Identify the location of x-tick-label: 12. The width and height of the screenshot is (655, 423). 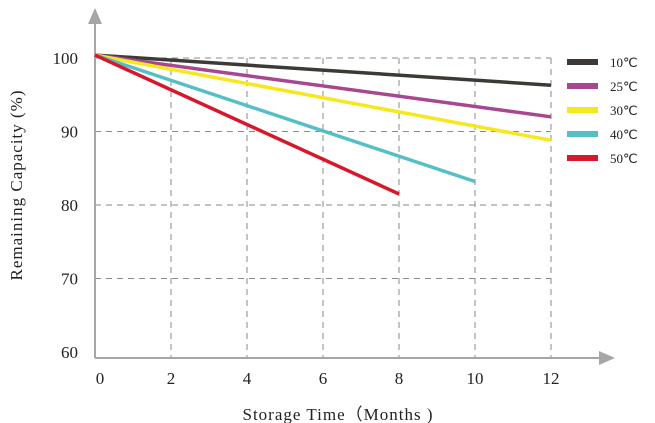
(551, 378).